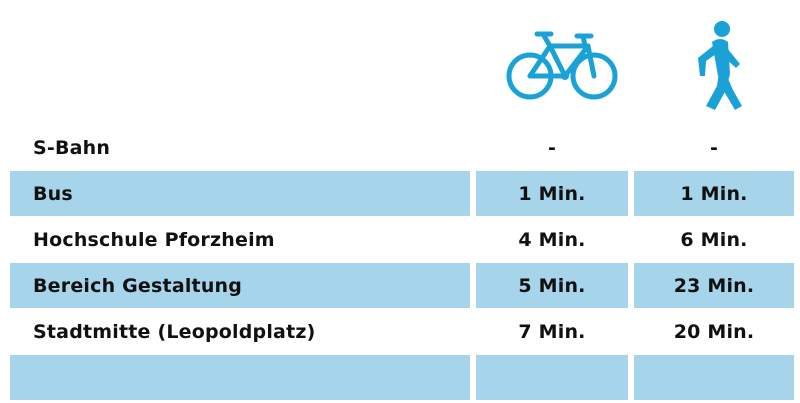  What do you see at coordinates (400, 331) in the screenshot?
I see `table-row: Stadtmitte (Leopoldplatz) 7 Min. 20 Min.` at bounding box center [400, 331].